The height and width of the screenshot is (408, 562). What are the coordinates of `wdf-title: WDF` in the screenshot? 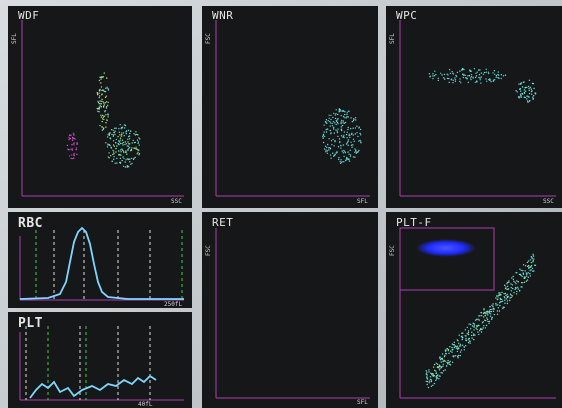 It's located at (29, 15).